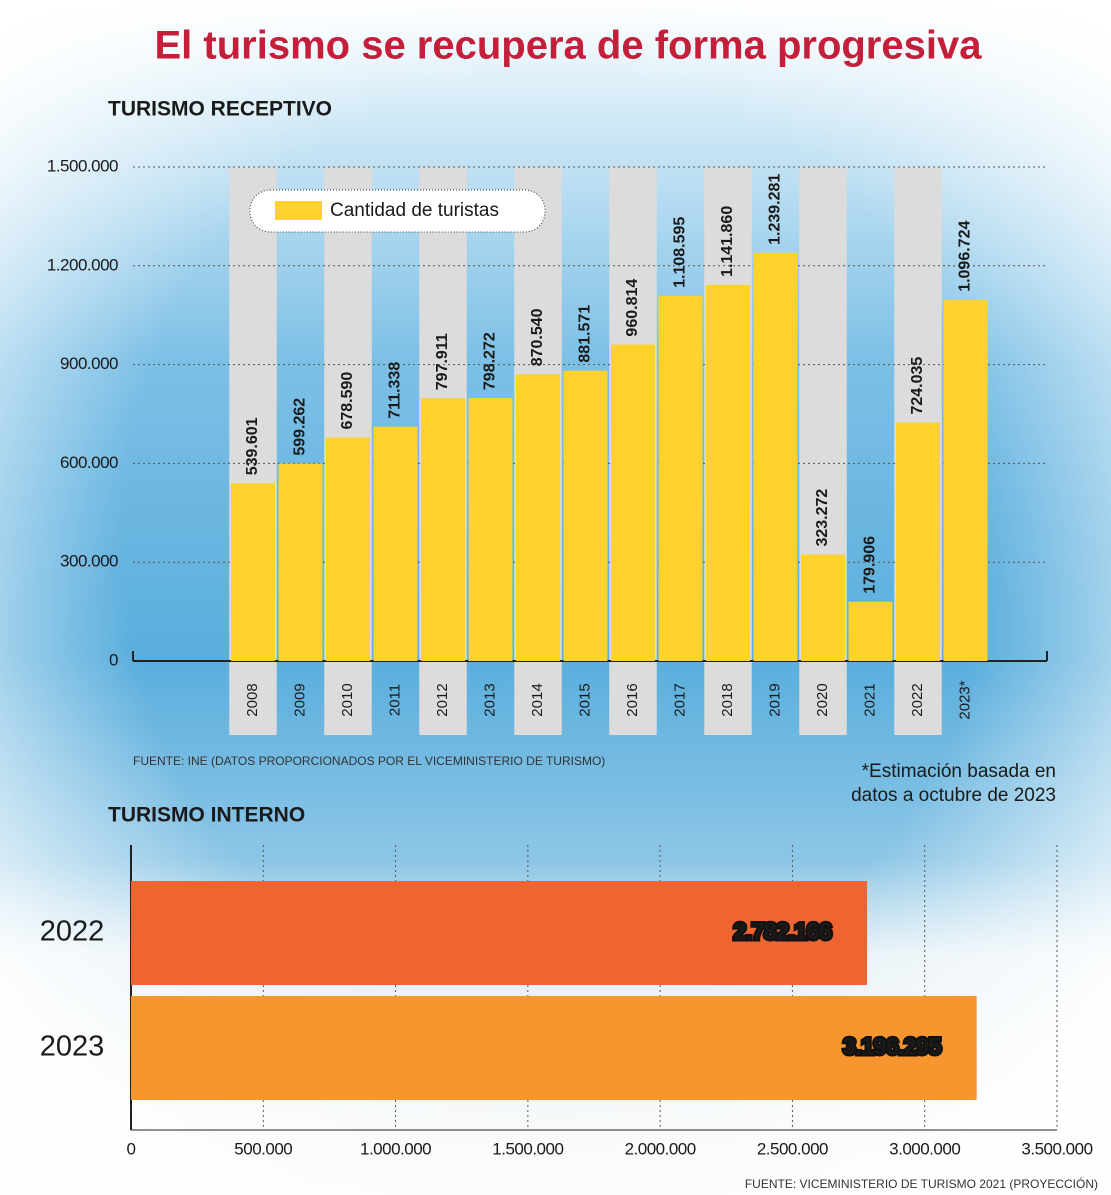 The width and height of the screenshot is (1111, 1195). Describe the element at coordinates (527, 1148) in the screenshot. I see `x-tick-label: 1.500.000` at that location.